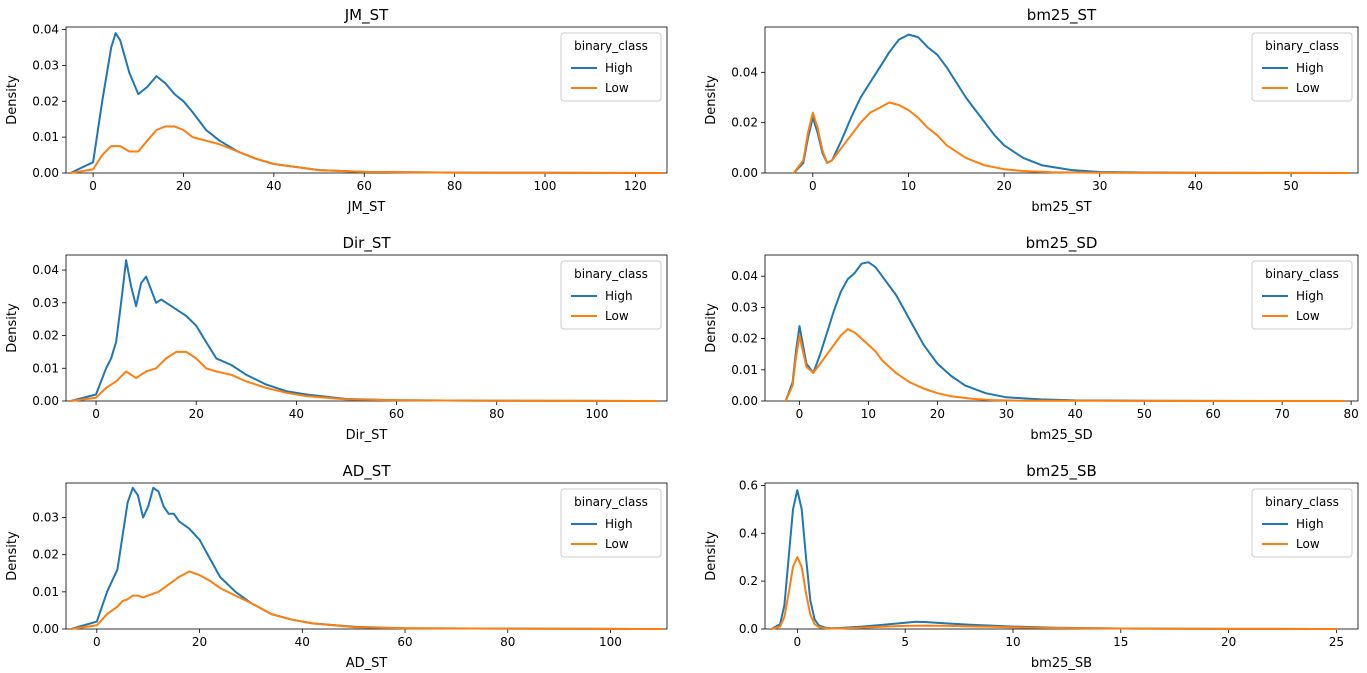 The width and height of the screenshot is (1367, 673). Describe the element at coordinates (619, 524) in the screenshot. I see `chart-5-legend-label-high: High` at that location.